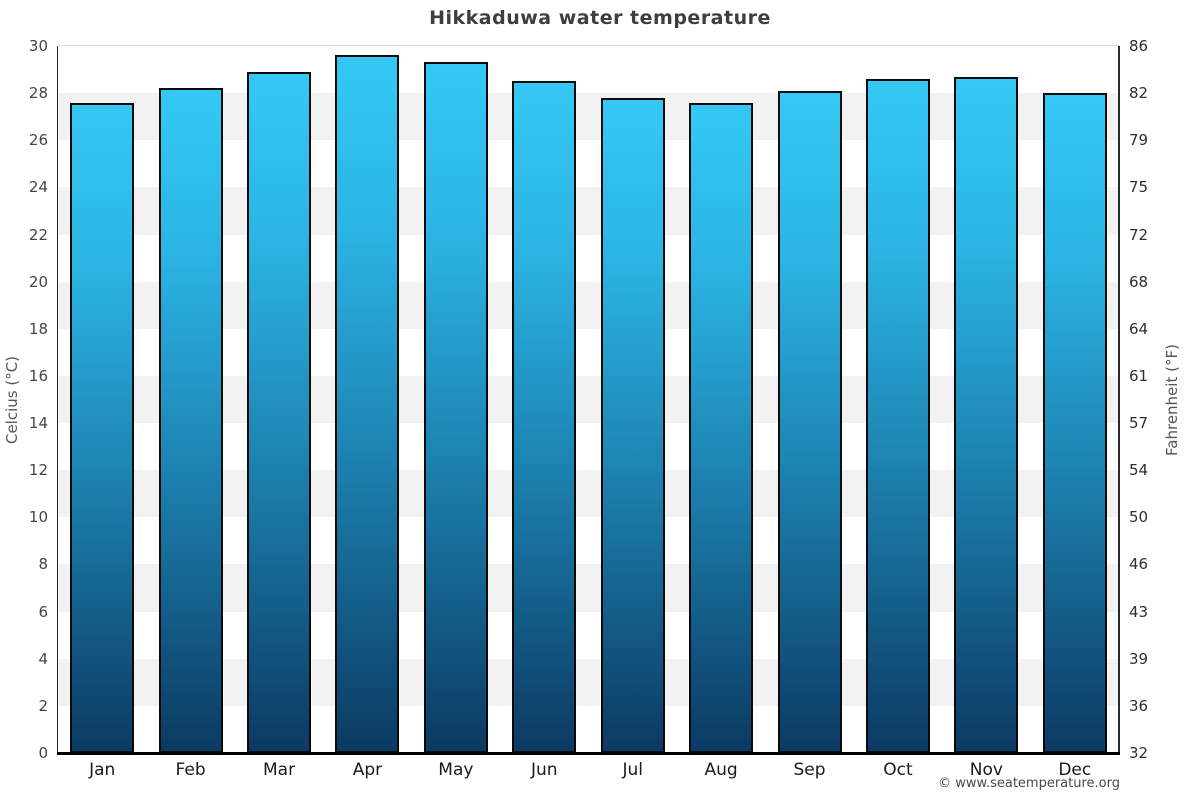 The image size is (1200, 800). What do you see at coordinates (57, 399) in the screenshot?
I see `celsius-axis-line` at bounding box center [57, 399].